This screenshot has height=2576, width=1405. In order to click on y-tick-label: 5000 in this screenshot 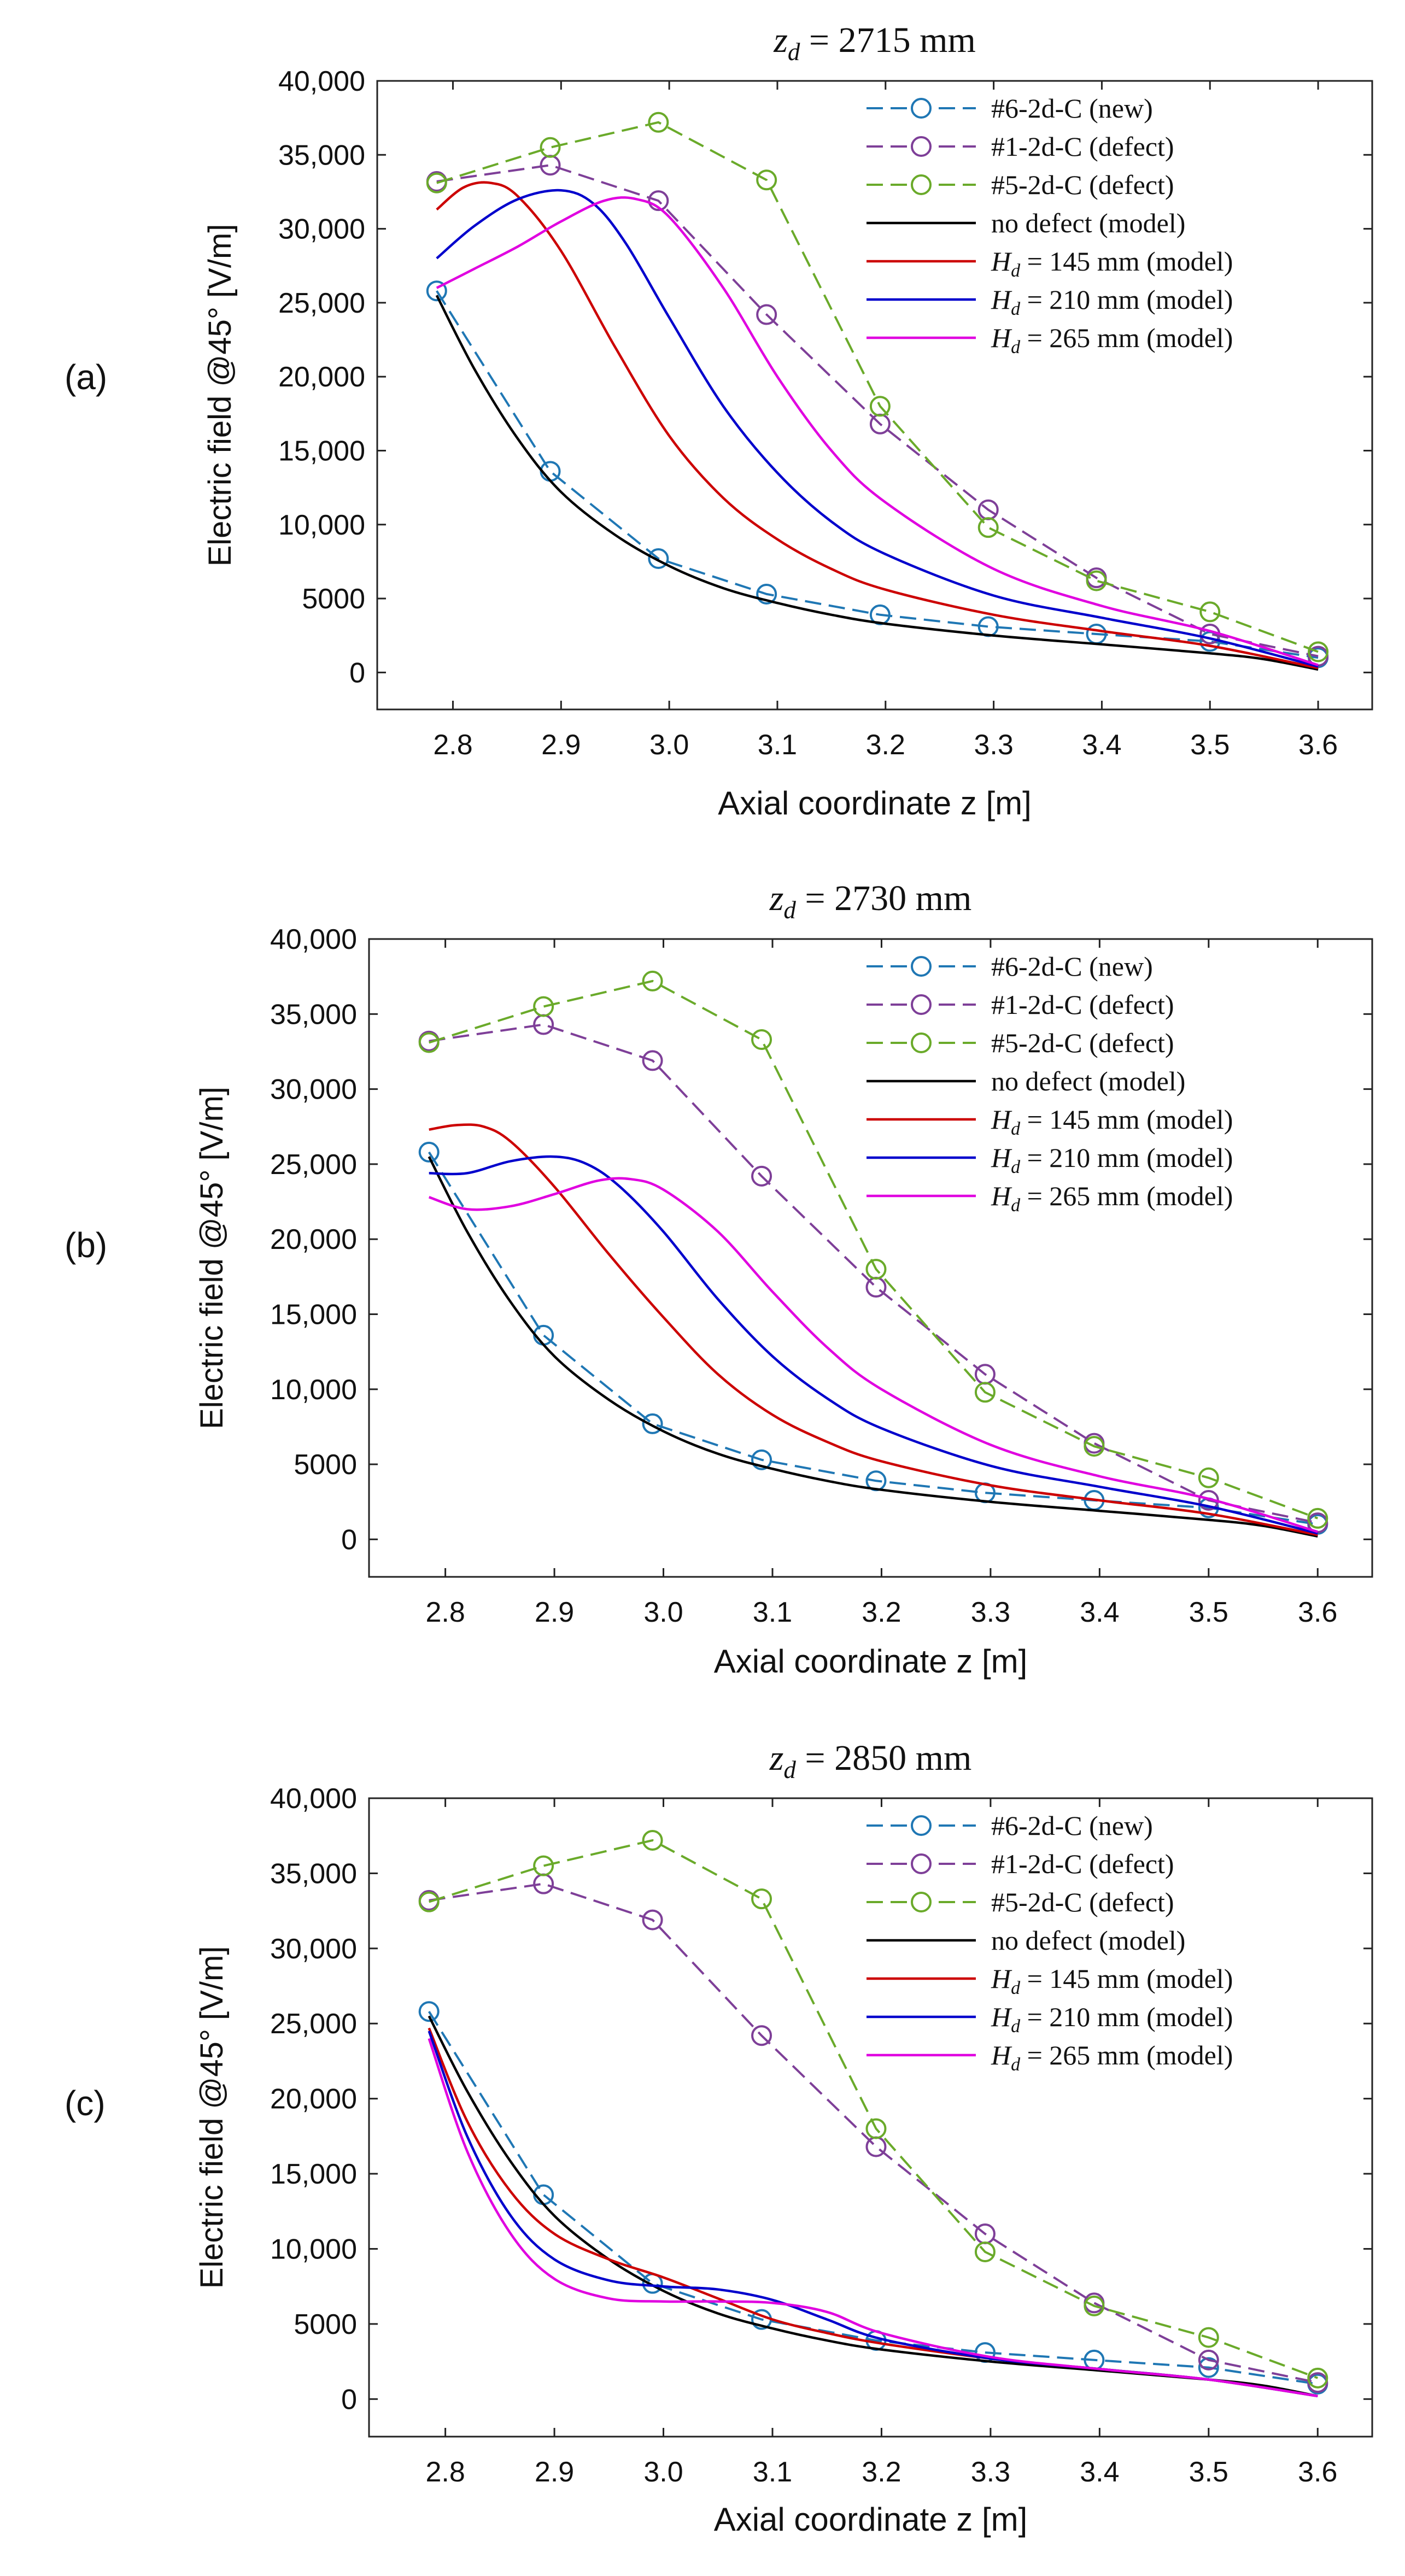, I will do `click(325, 2324)`.